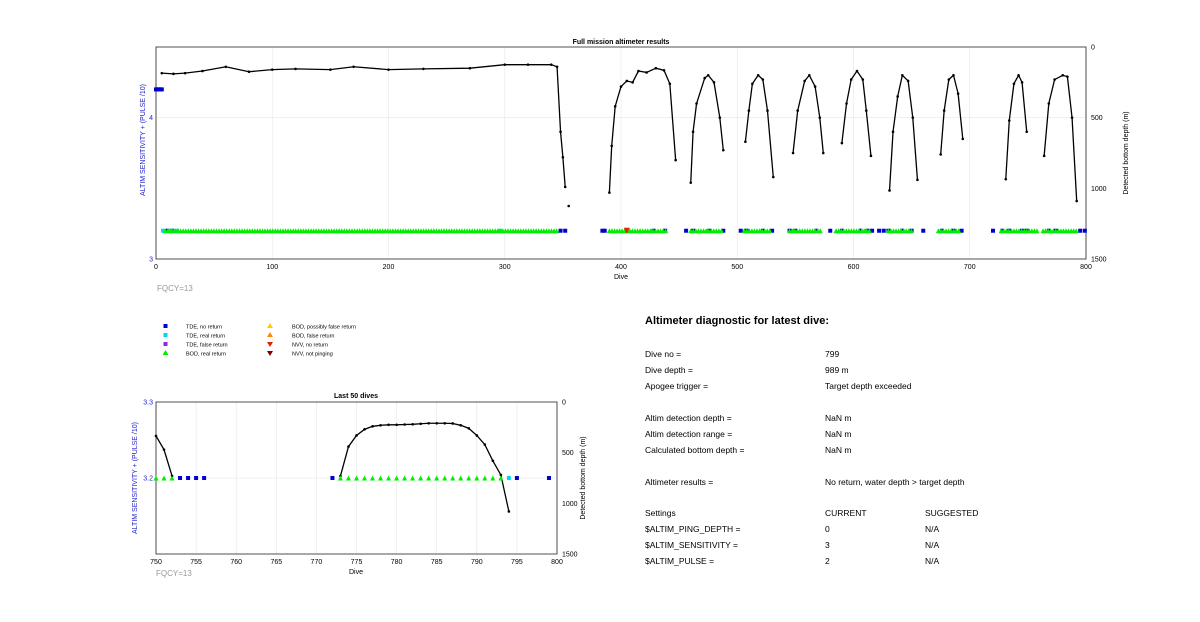  Describe the element at coordinates (827, 545) in the screenshot. I see `setting-current: 3` at that location.